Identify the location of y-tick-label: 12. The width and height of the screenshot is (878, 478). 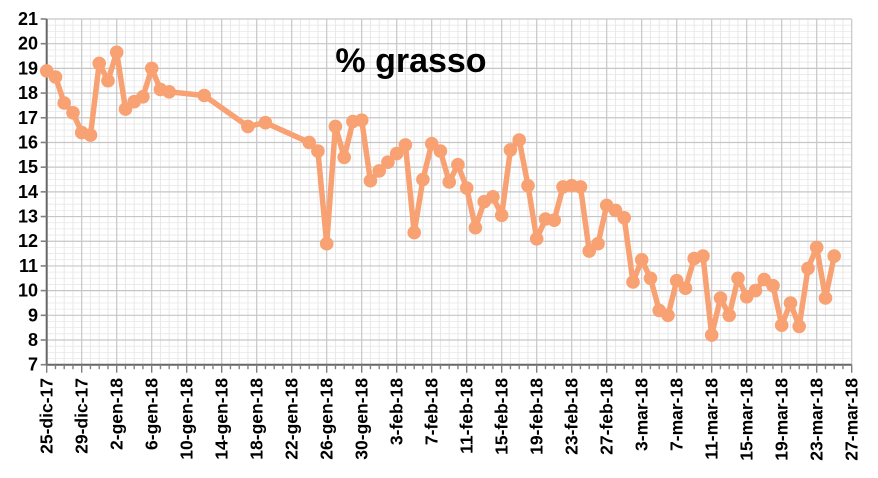
(28, 241).